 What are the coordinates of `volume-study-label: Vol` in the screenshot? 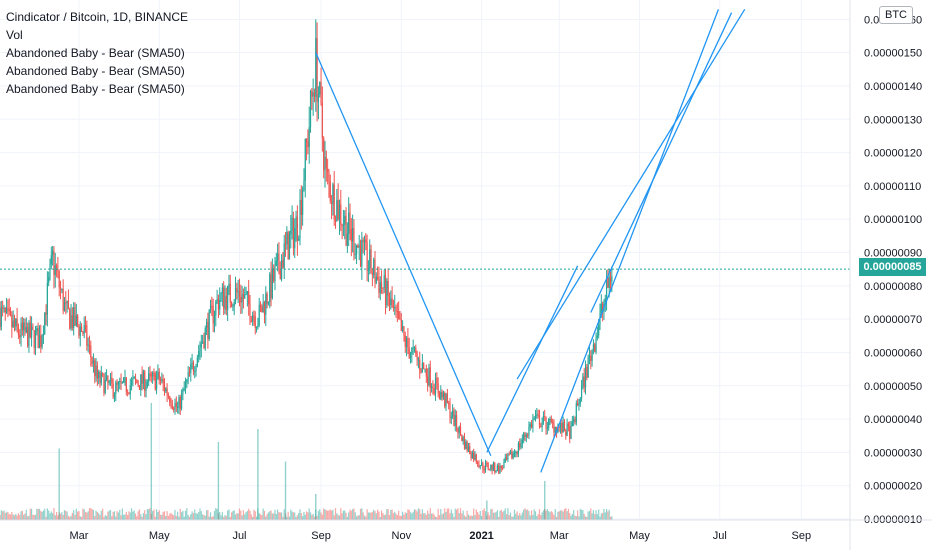 It's located at (14, 35).